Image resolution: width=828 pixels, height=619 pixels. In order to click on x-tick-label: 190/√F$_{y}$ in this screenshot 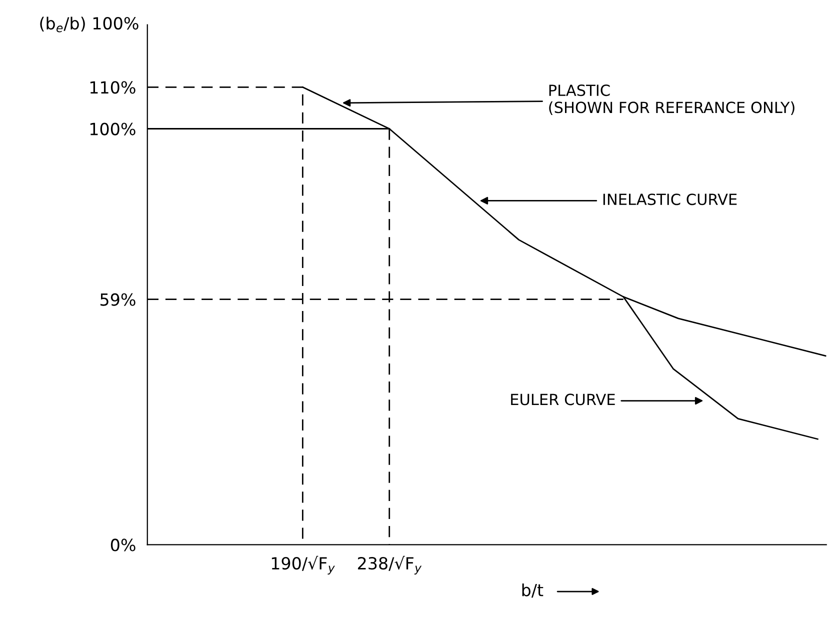, I will do `click(303, 565)`.